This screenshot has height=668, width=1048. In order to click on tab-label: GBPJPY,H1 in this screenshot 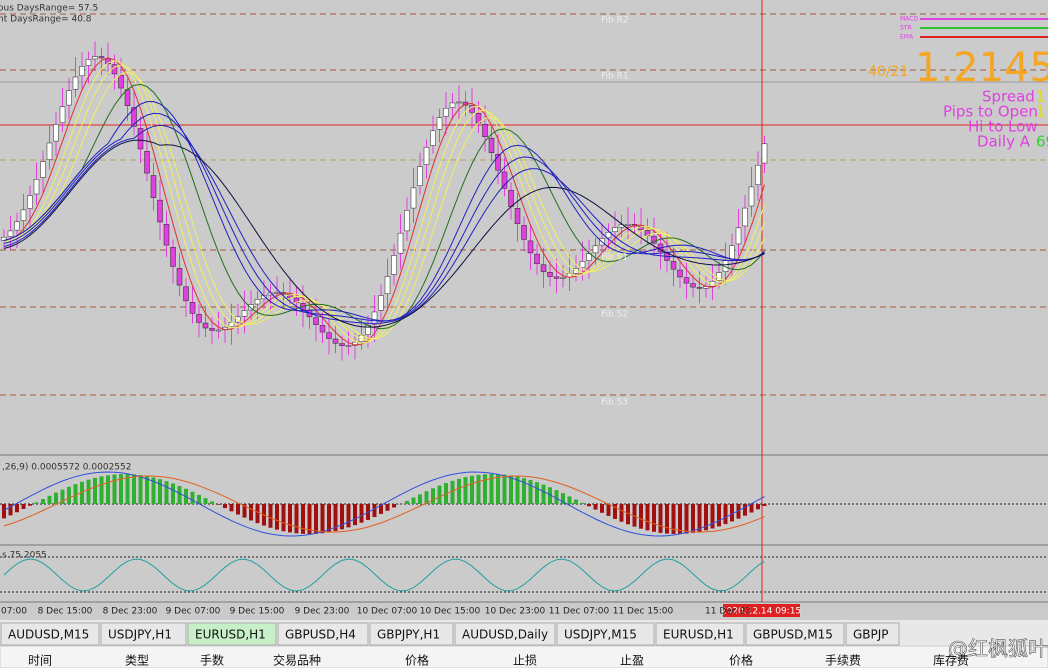, I will do `click(408, 635)`.